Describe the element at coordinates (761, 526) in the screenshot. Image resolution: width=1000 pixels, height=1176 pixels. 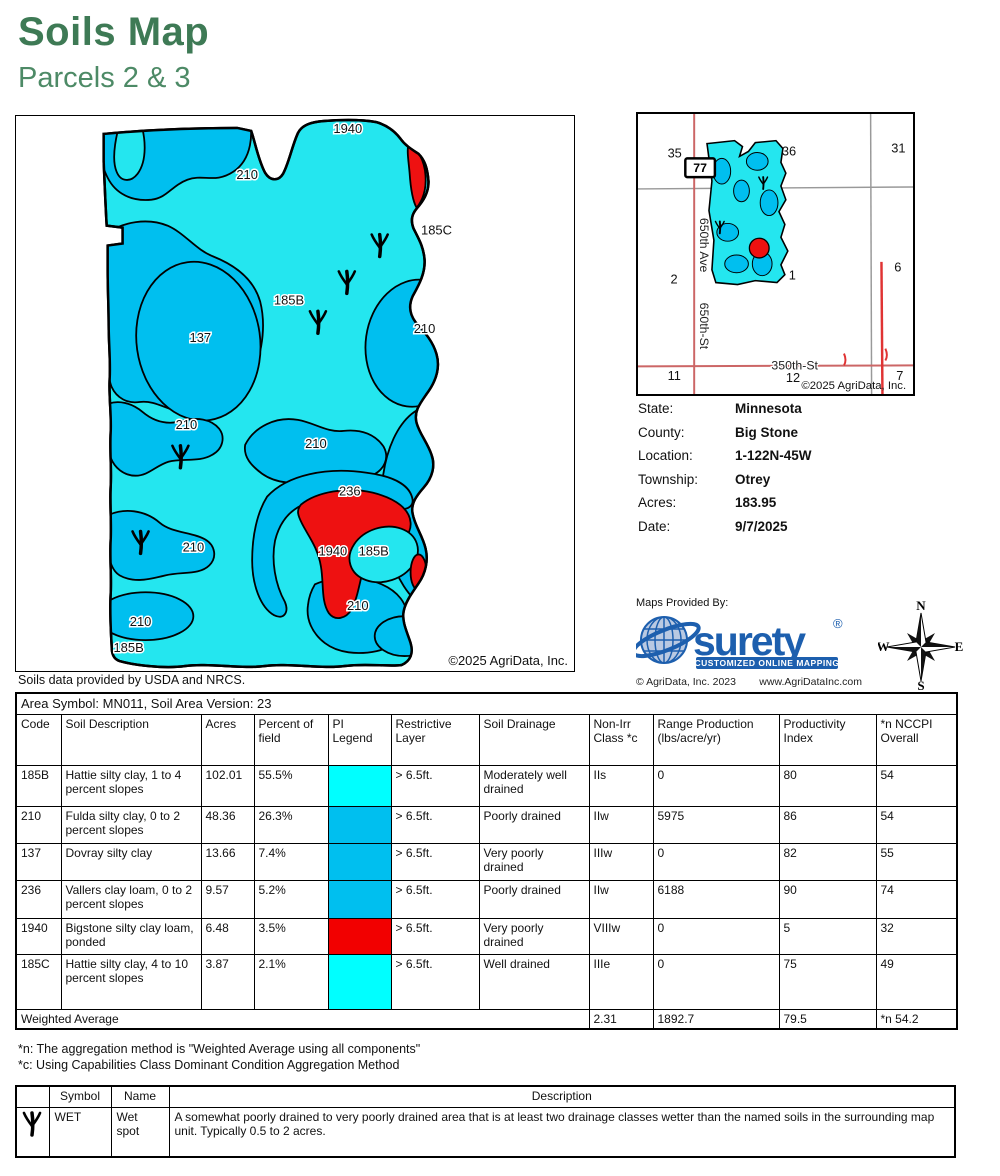
I see `info-value: 9/7/2025` at that location.